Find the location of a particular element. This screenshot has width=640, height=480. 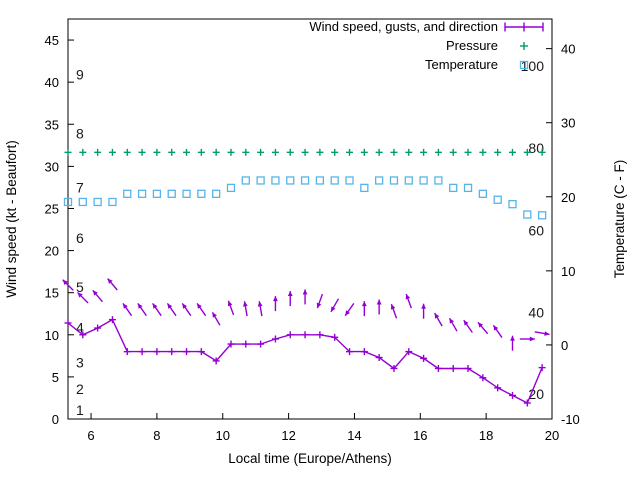

y-left-tick-label: 25 is located at coordinates (52, 208).